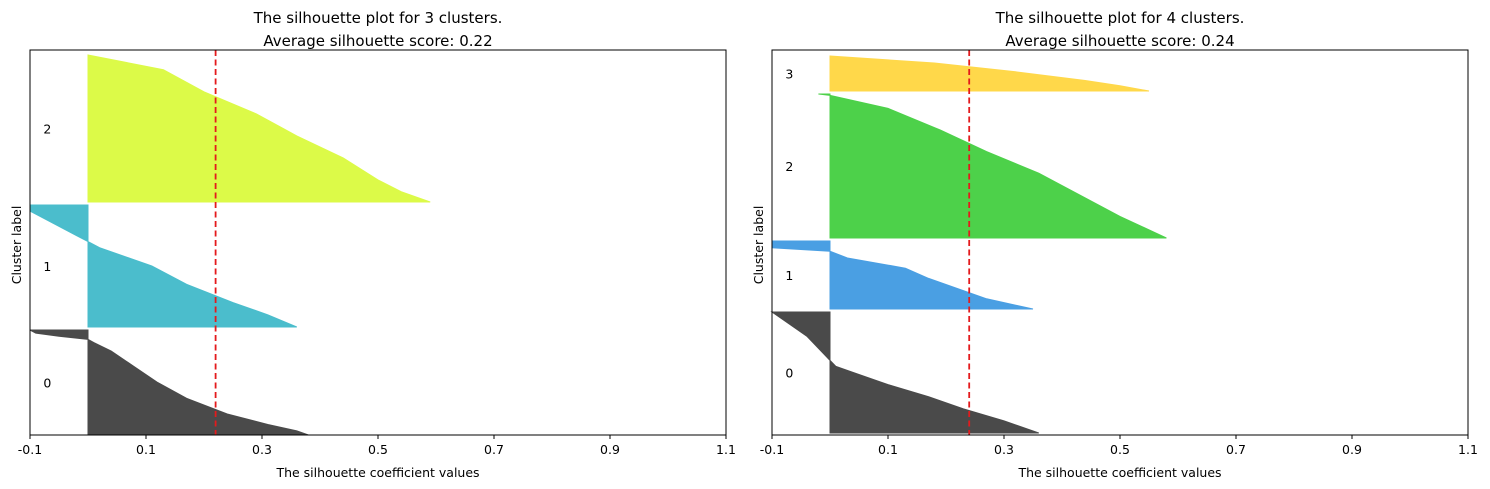 The height and width of the screenshot is (489, 1490). What do you see at coordinates (47, 256) in the screenshot?
I see `cluster-labels: 0 1 2` at bounding box center [47, 256].